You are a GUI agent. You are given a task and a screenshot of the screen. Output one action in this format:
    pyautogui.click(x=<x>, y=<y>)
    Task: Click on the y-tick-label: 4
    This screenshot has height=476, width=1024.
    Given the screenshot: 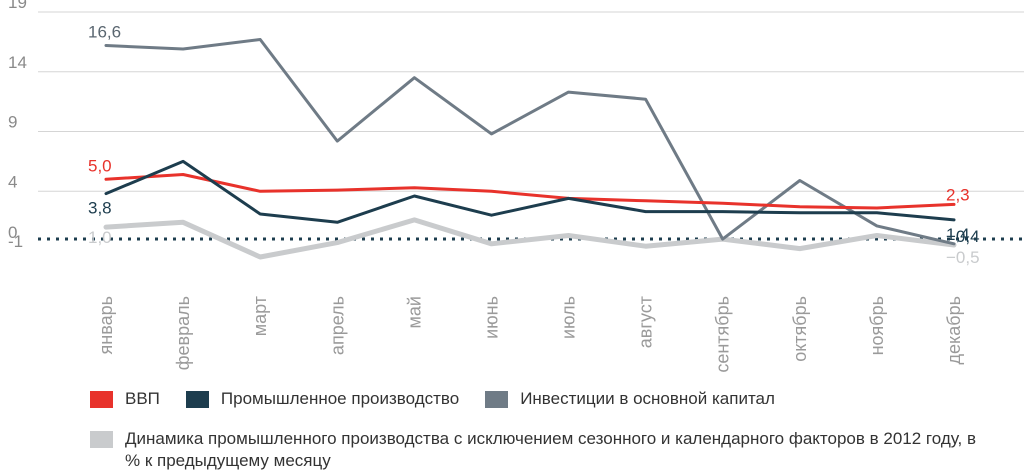 What is the action you would take?
    pyautogui.click(x=12, y=181)
    